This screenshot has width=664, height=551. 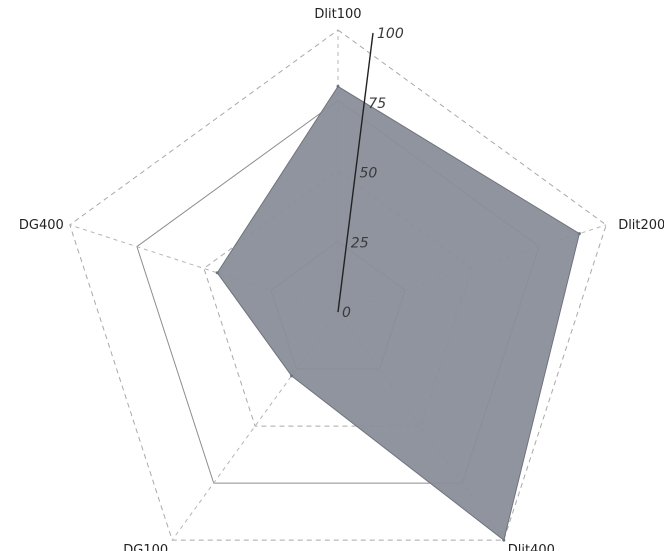 I want to click on category-label-DG100: DG100, so click(x=145, y=547).